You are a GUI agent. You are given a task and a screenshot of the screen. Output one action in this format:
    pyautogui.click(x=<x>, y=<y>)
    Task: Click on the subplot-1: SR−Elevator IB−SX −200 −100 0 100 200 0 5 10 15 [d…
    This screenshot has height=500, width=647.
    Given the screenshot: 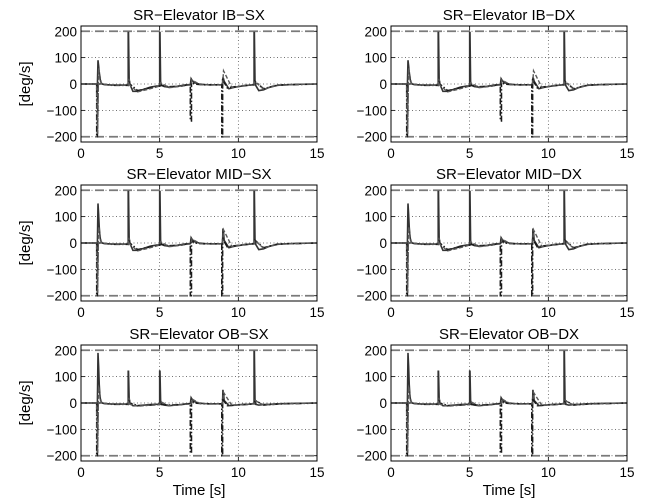 What is the action you would take?
    pyautogui.click(x=171, y=84)
    